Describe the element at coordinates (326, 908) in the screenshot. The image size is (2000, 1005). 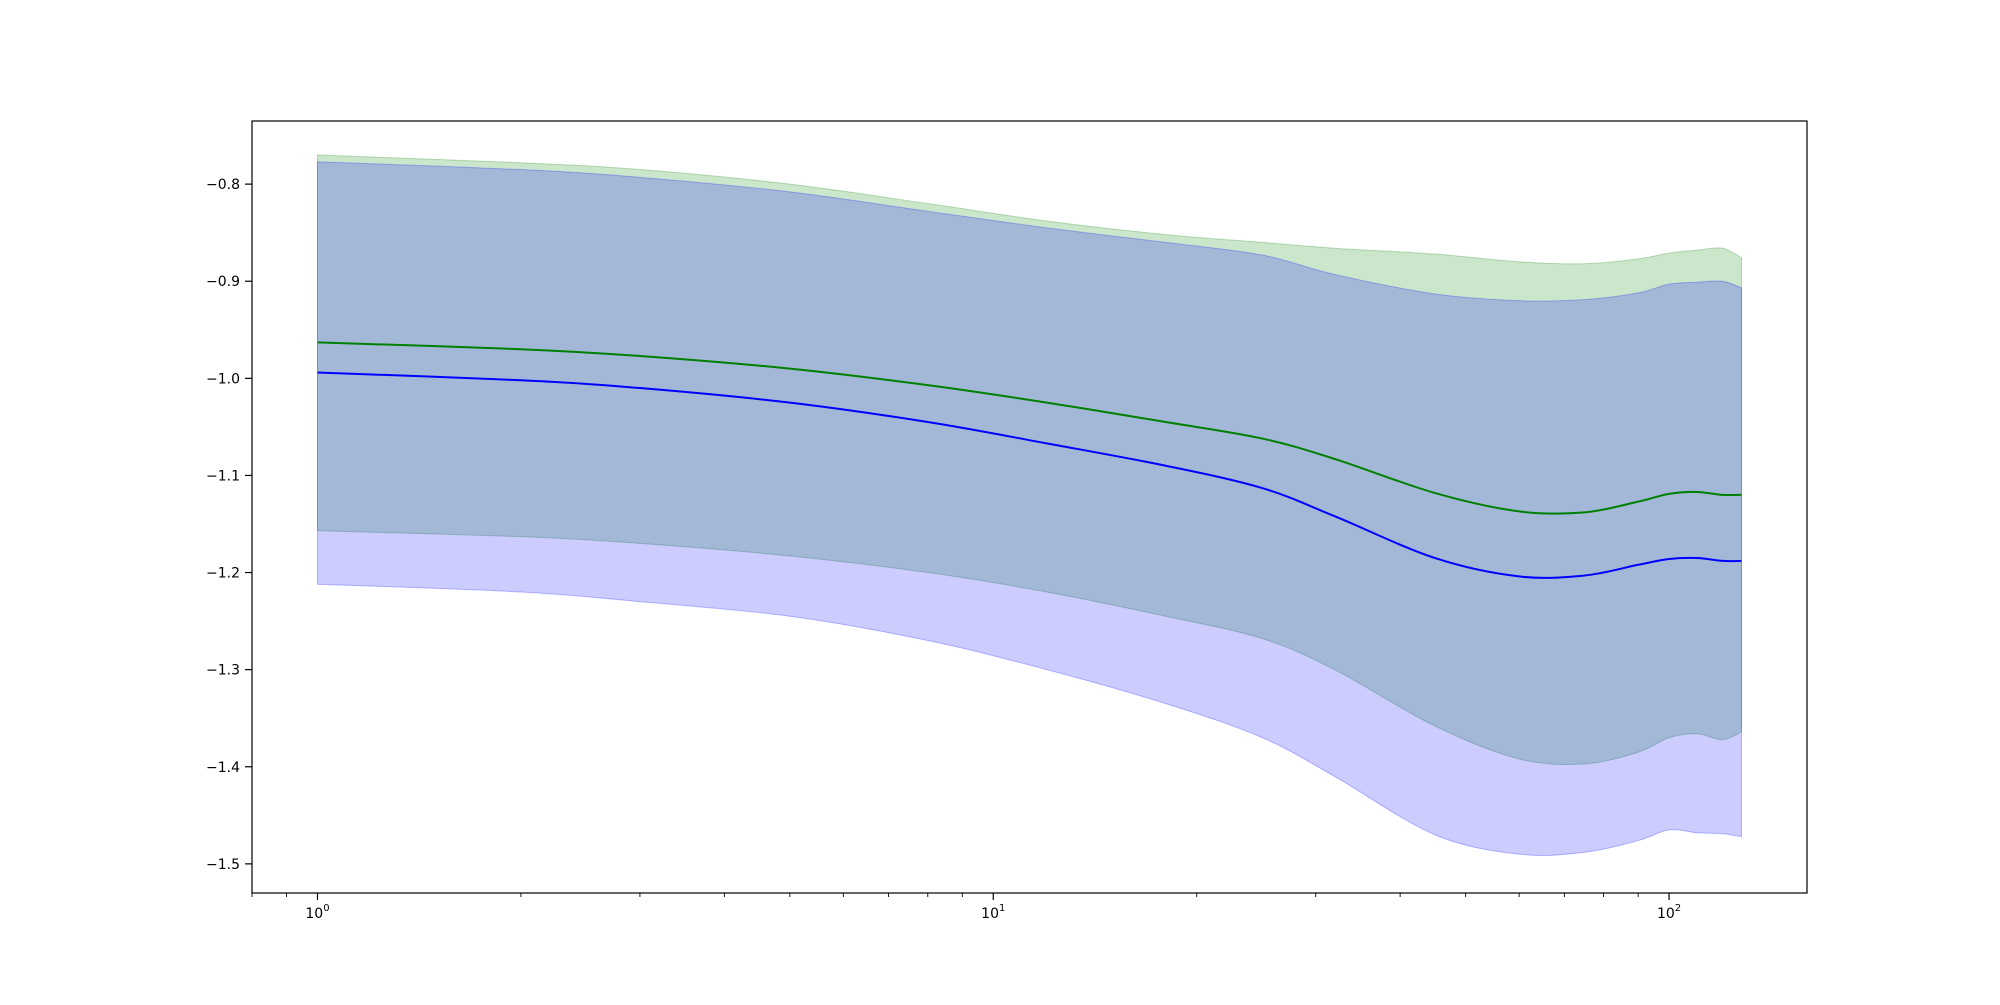
I see `x-tick-label-exponent: 0` at that location.